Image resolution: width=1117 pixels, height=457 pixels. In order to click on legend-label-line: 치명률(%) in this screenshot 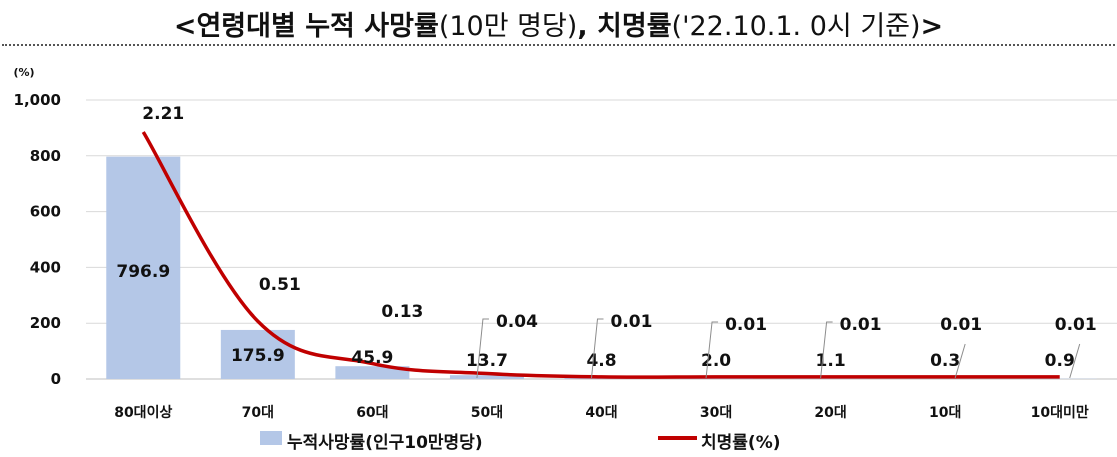, I will do `click(741, 443)`.